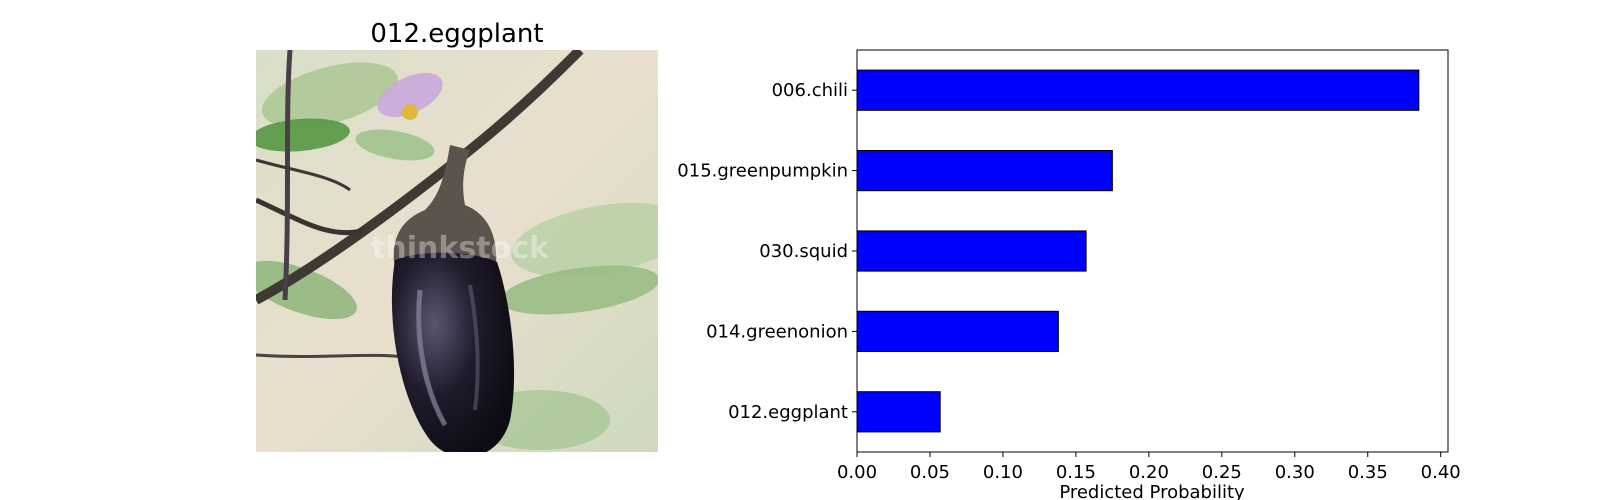 The height and width of the screenshot is (500, 1600). Describe the element at coordinates (930, 472) in the screenshot. I see `x-tick-label: 0.05` at that location.